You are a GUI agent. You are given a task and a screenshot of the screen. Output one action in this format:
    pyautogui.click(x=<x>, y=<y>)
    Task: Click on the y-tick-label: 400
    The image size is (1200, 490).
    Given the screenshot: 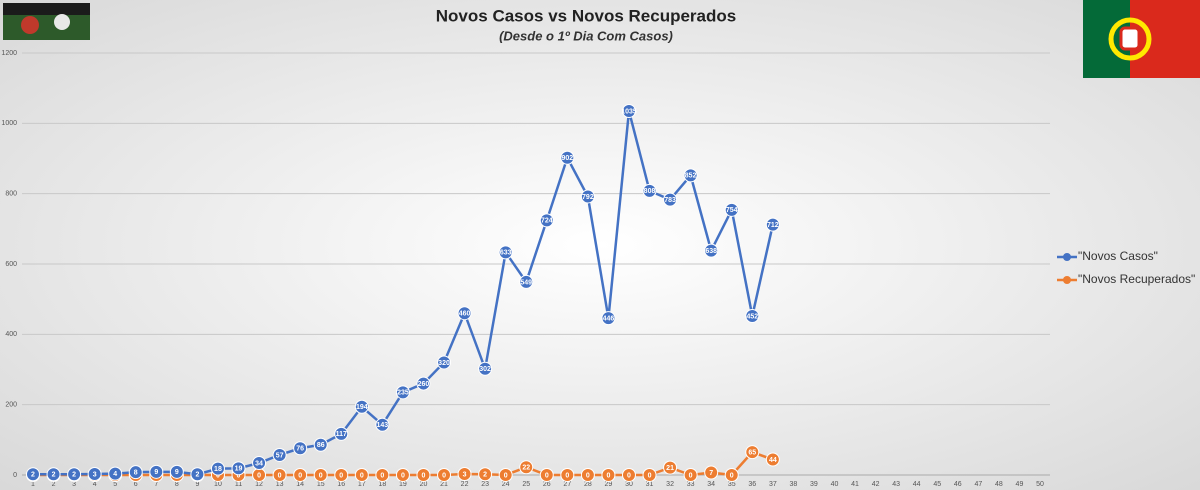 What is the action you would take?
    pyautogui.click(x=11, y=334)
    